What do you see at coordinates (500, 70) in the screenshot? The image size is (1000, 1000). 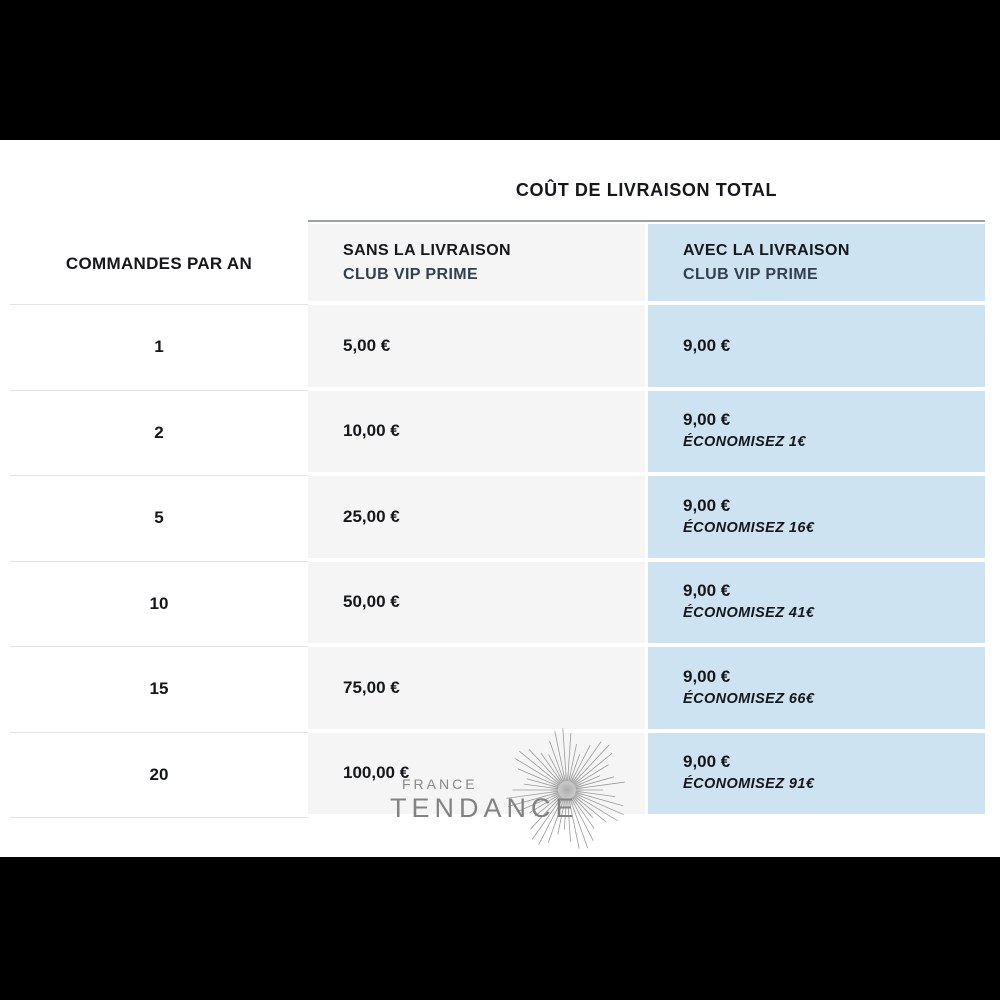 I see `top-letterbox-bar` at bounding box center [500, 70].